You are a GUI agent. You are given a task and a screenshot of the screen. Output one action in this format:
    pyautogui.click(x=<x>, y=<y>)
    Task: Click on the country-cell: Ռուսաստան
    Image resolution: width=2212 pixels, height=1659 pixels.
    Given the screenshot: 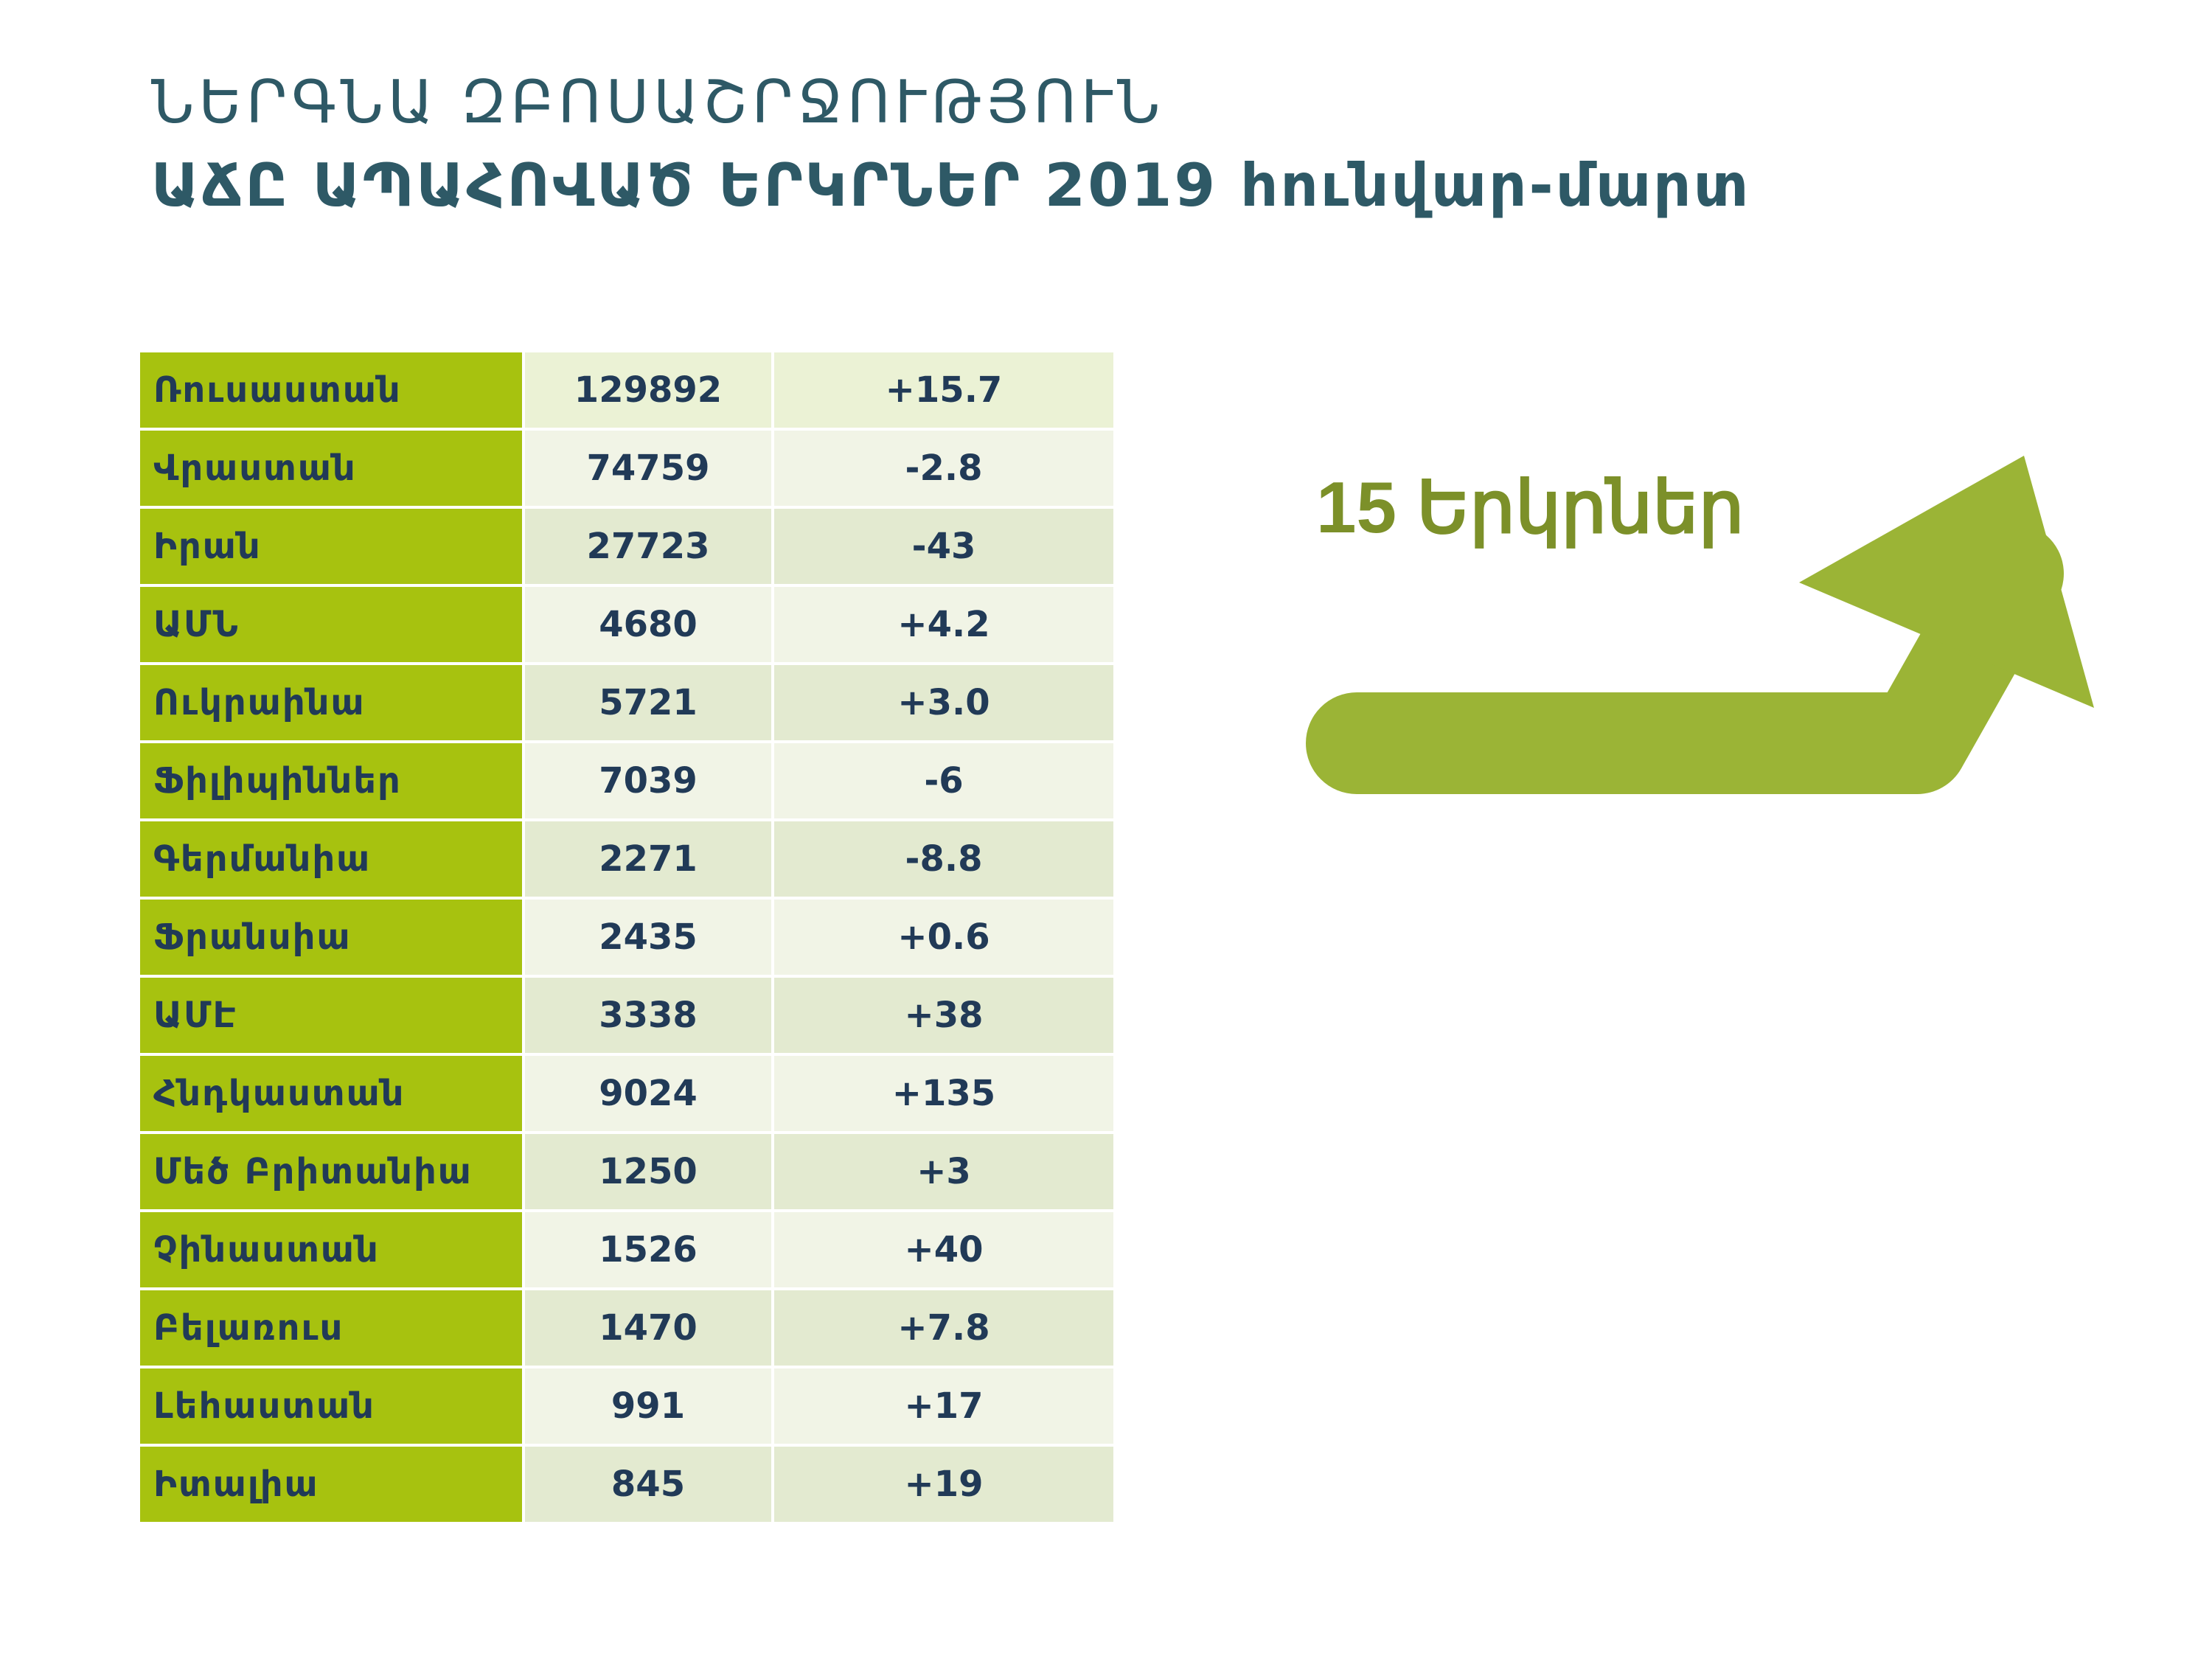 What is the action you would take?
    pyautogui.click(x=332, y=391)
    